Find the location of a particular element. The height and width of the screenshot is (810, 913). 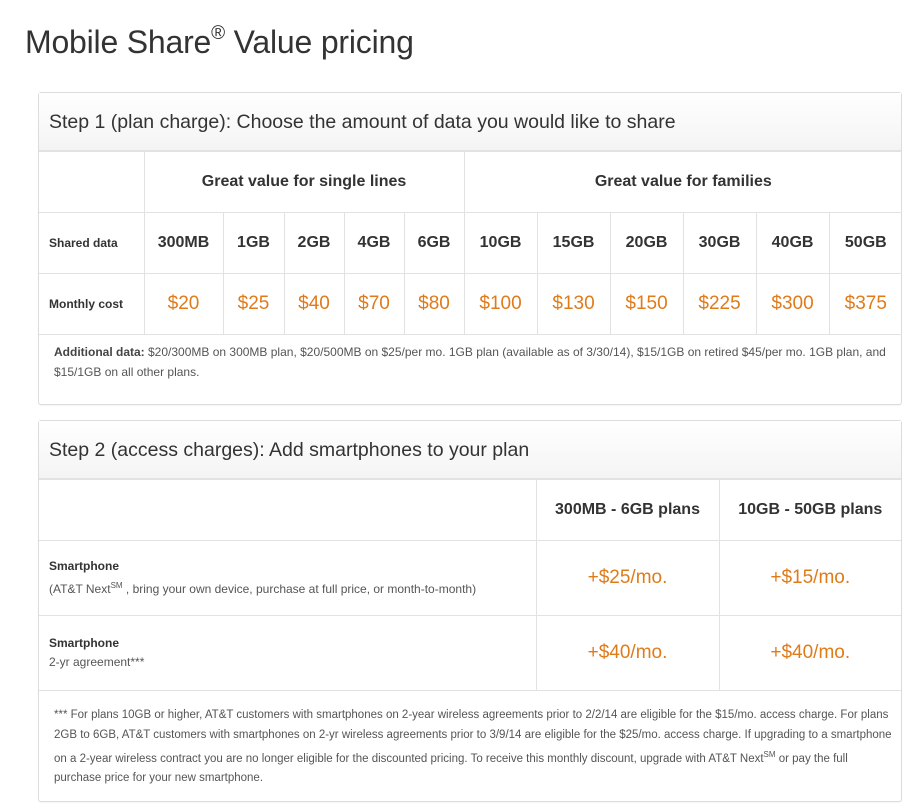

plan-data-40gb: 40GB is located at coordinates (792, 243).